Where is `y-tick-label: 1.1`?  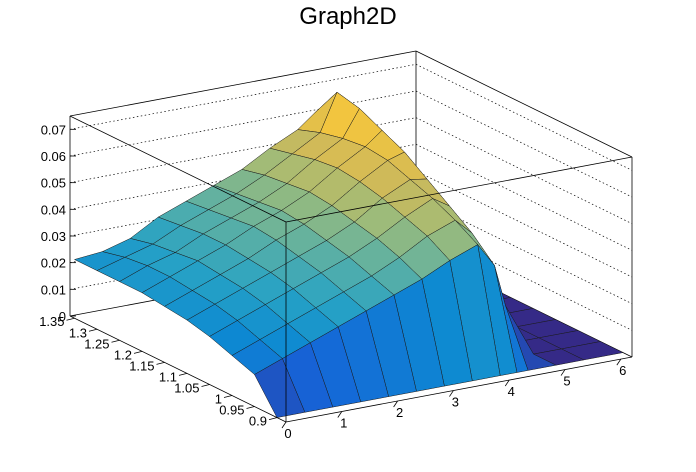
y-tick-label: 1.1 is located at coordinates (168, 376).